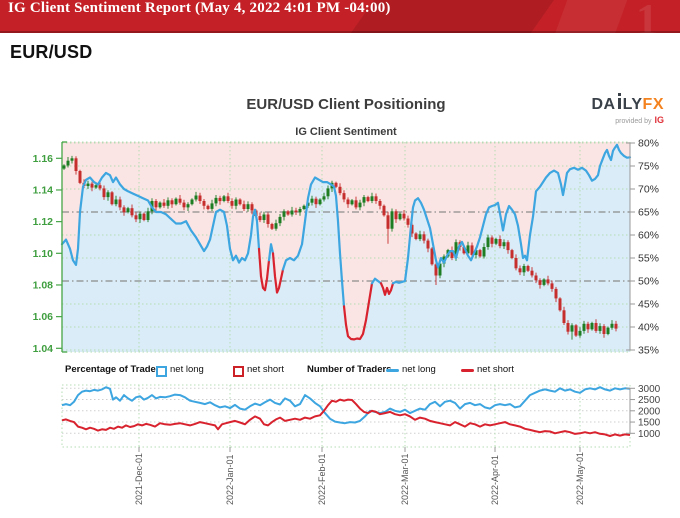  What do you see at coordinates (580, 478) in the screenshot?
I see `svg-text: 2022-May-01` at bounding box center [580, 478].